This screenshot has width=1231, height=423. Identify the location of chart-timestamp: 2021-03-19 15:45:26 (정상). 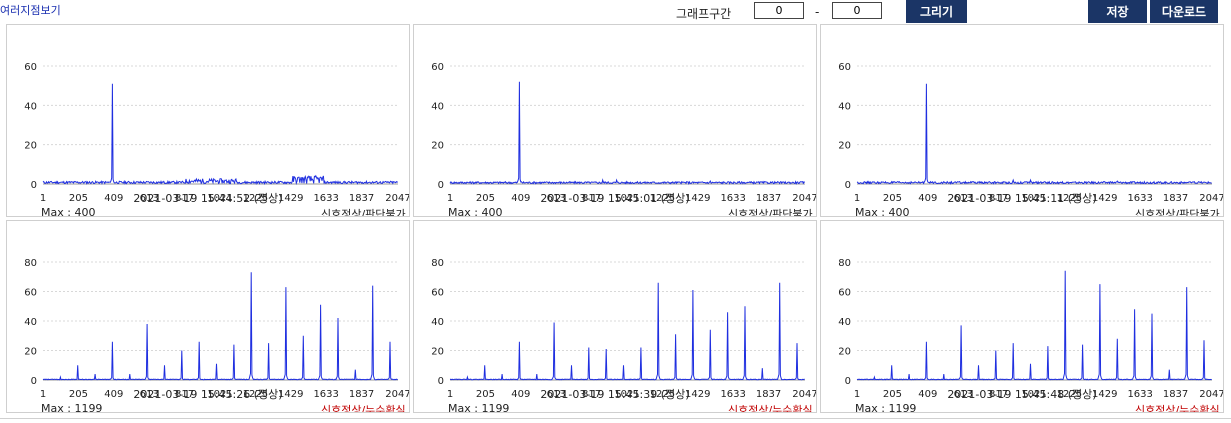
(208, 394).